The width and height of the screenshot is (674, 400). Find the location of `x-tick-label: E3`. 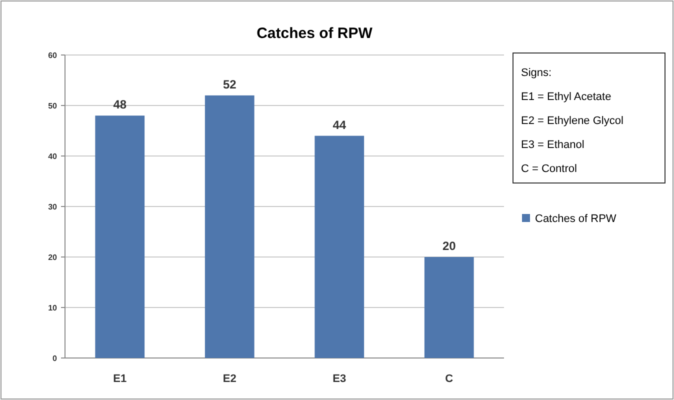

x-tick-label: E3 is located at coordinates (339, 379).